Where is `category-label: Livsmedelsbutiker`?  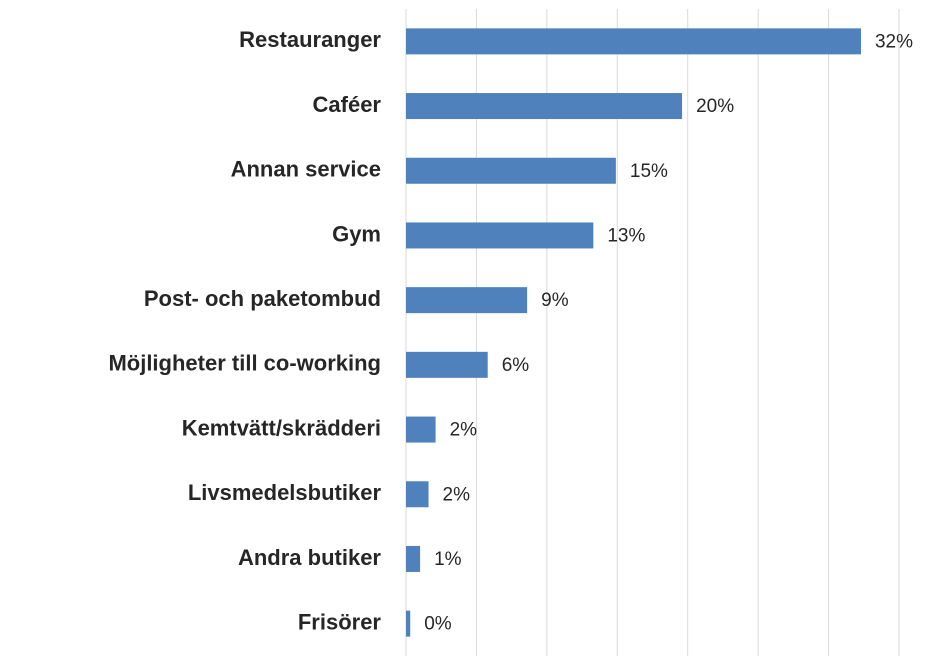
category-label: Livsmedelsbutiker is located at coordinates (285, 492).